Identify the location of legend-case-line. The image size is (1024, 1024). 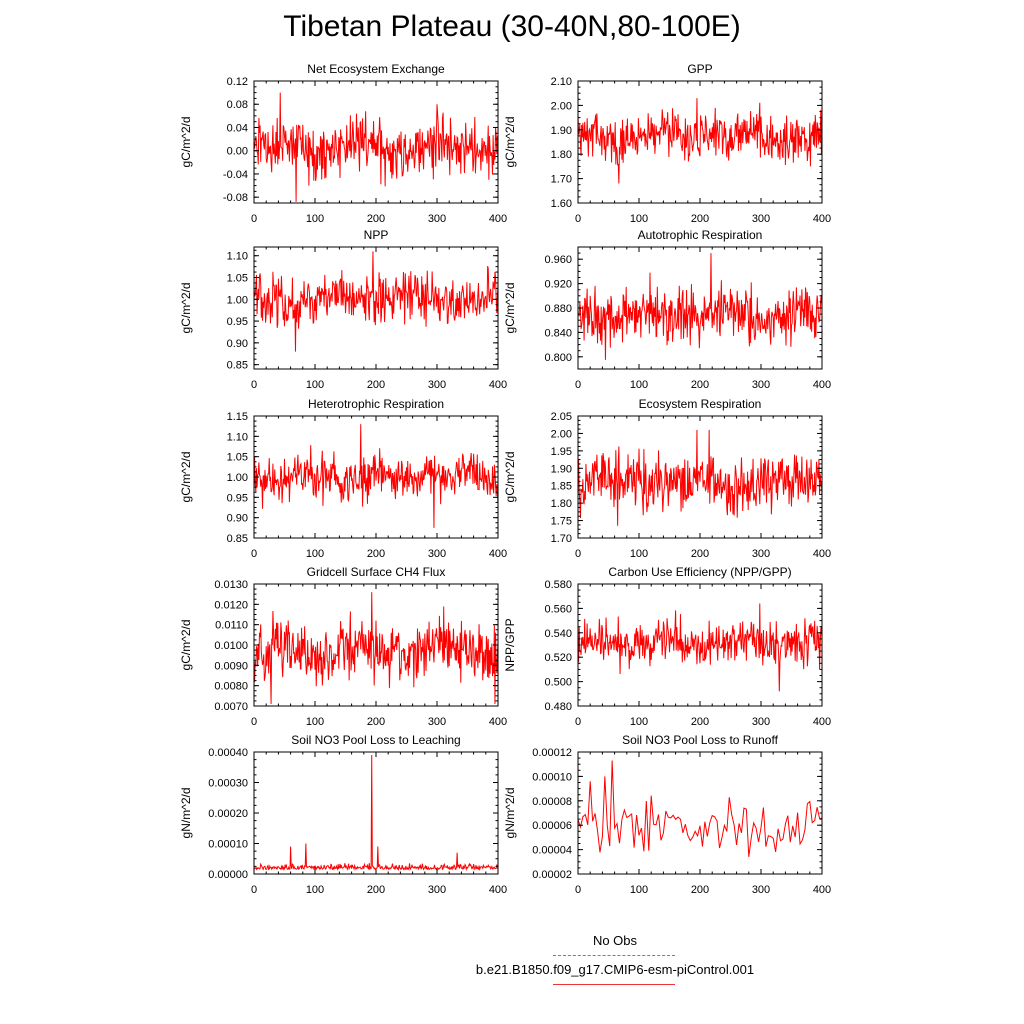
(614, 984).